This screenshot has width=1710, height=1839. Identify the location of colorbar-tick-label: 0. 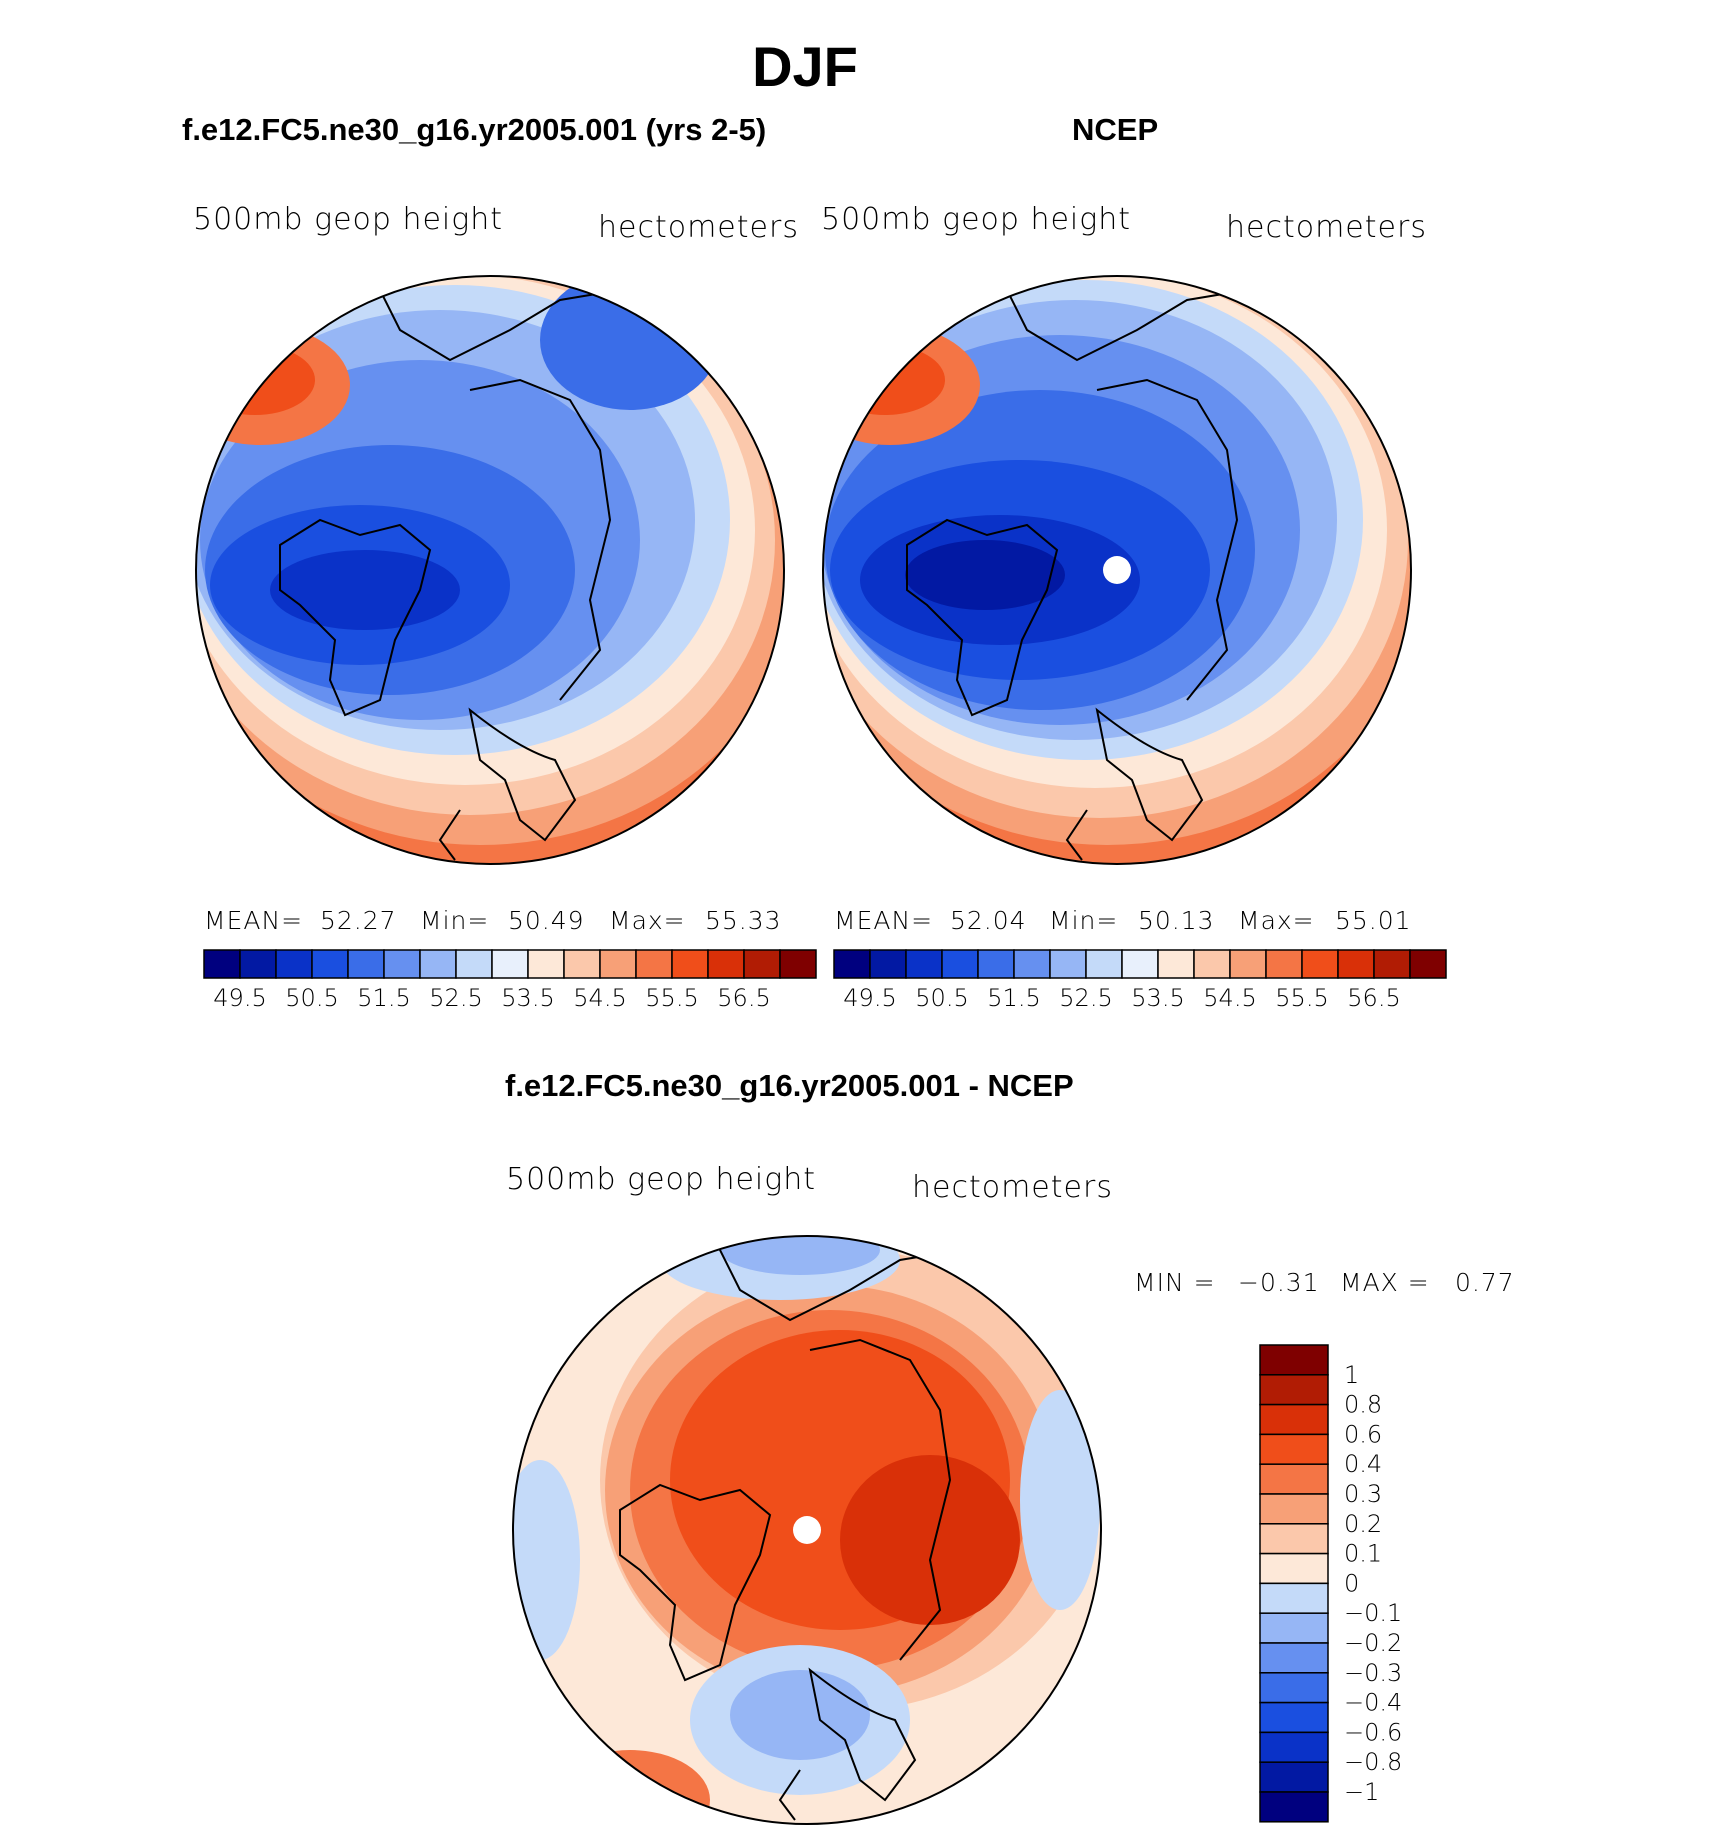
(1351, 1583).